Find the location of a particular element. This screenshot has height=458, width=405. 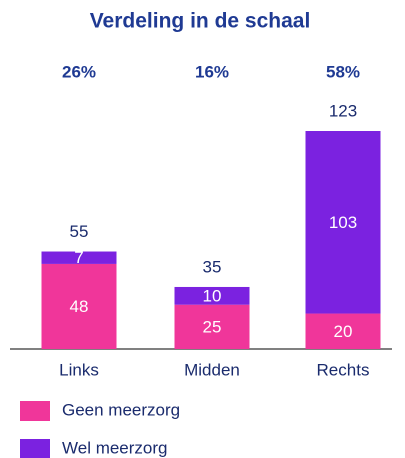

total-label: 123 is located at coordinates (343, 110).